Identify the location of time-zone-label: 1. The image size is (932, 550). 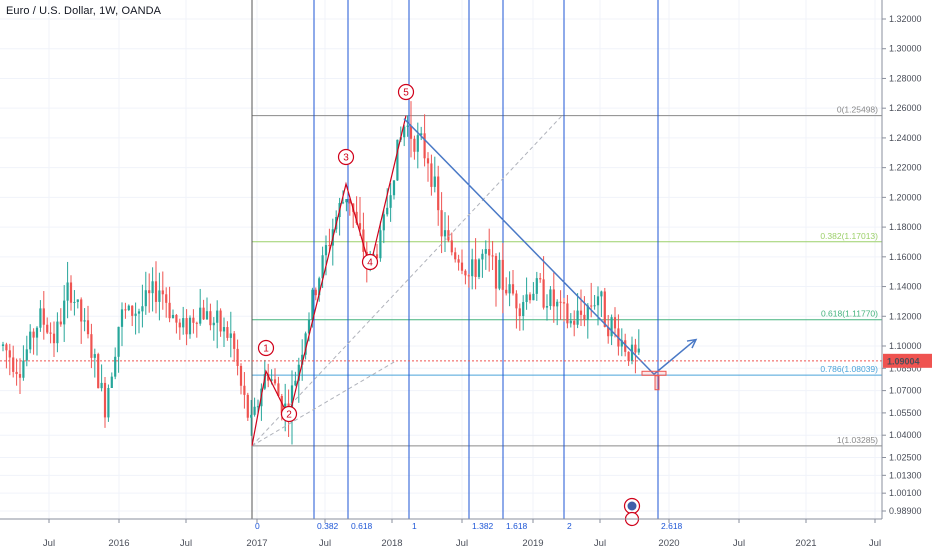
(414, 526).